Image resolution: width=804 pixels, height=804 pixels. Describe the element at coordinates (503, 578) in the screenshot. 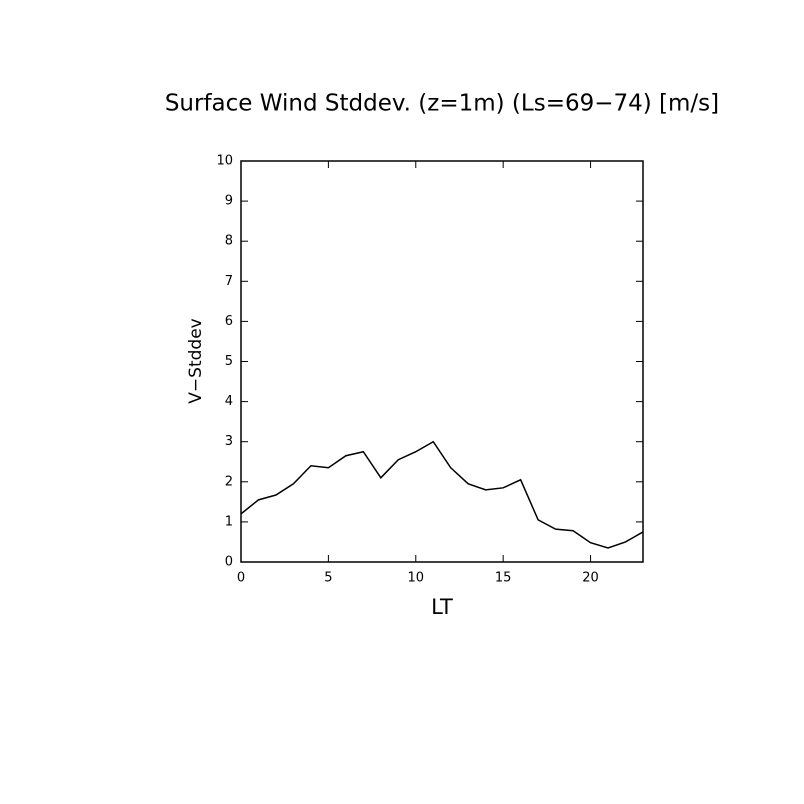

I see `x-tick-label: 15` at that location.